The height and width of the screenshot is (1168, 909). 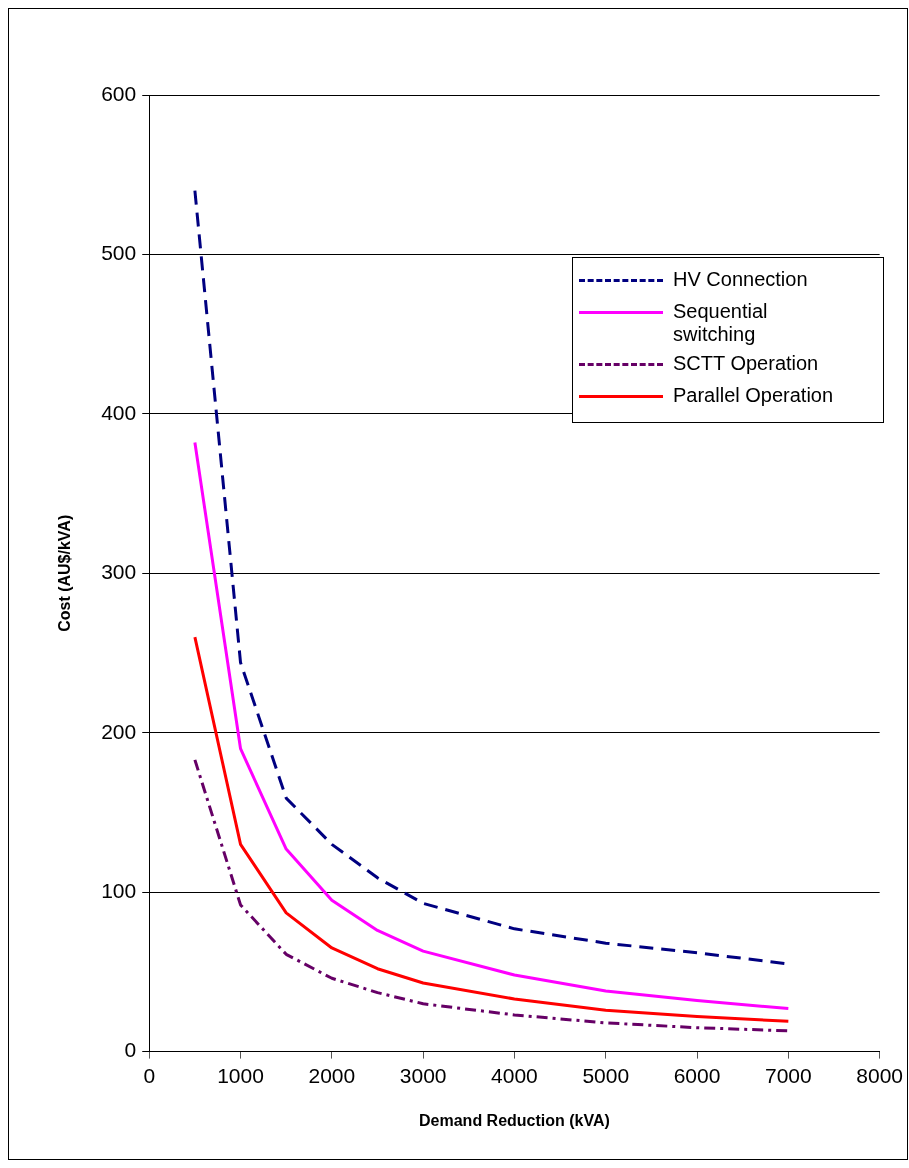 What do you see at coordinates (119, 412) in the screenshot?
I see `y-tick-label: 400` at bounding box center [119, 412].